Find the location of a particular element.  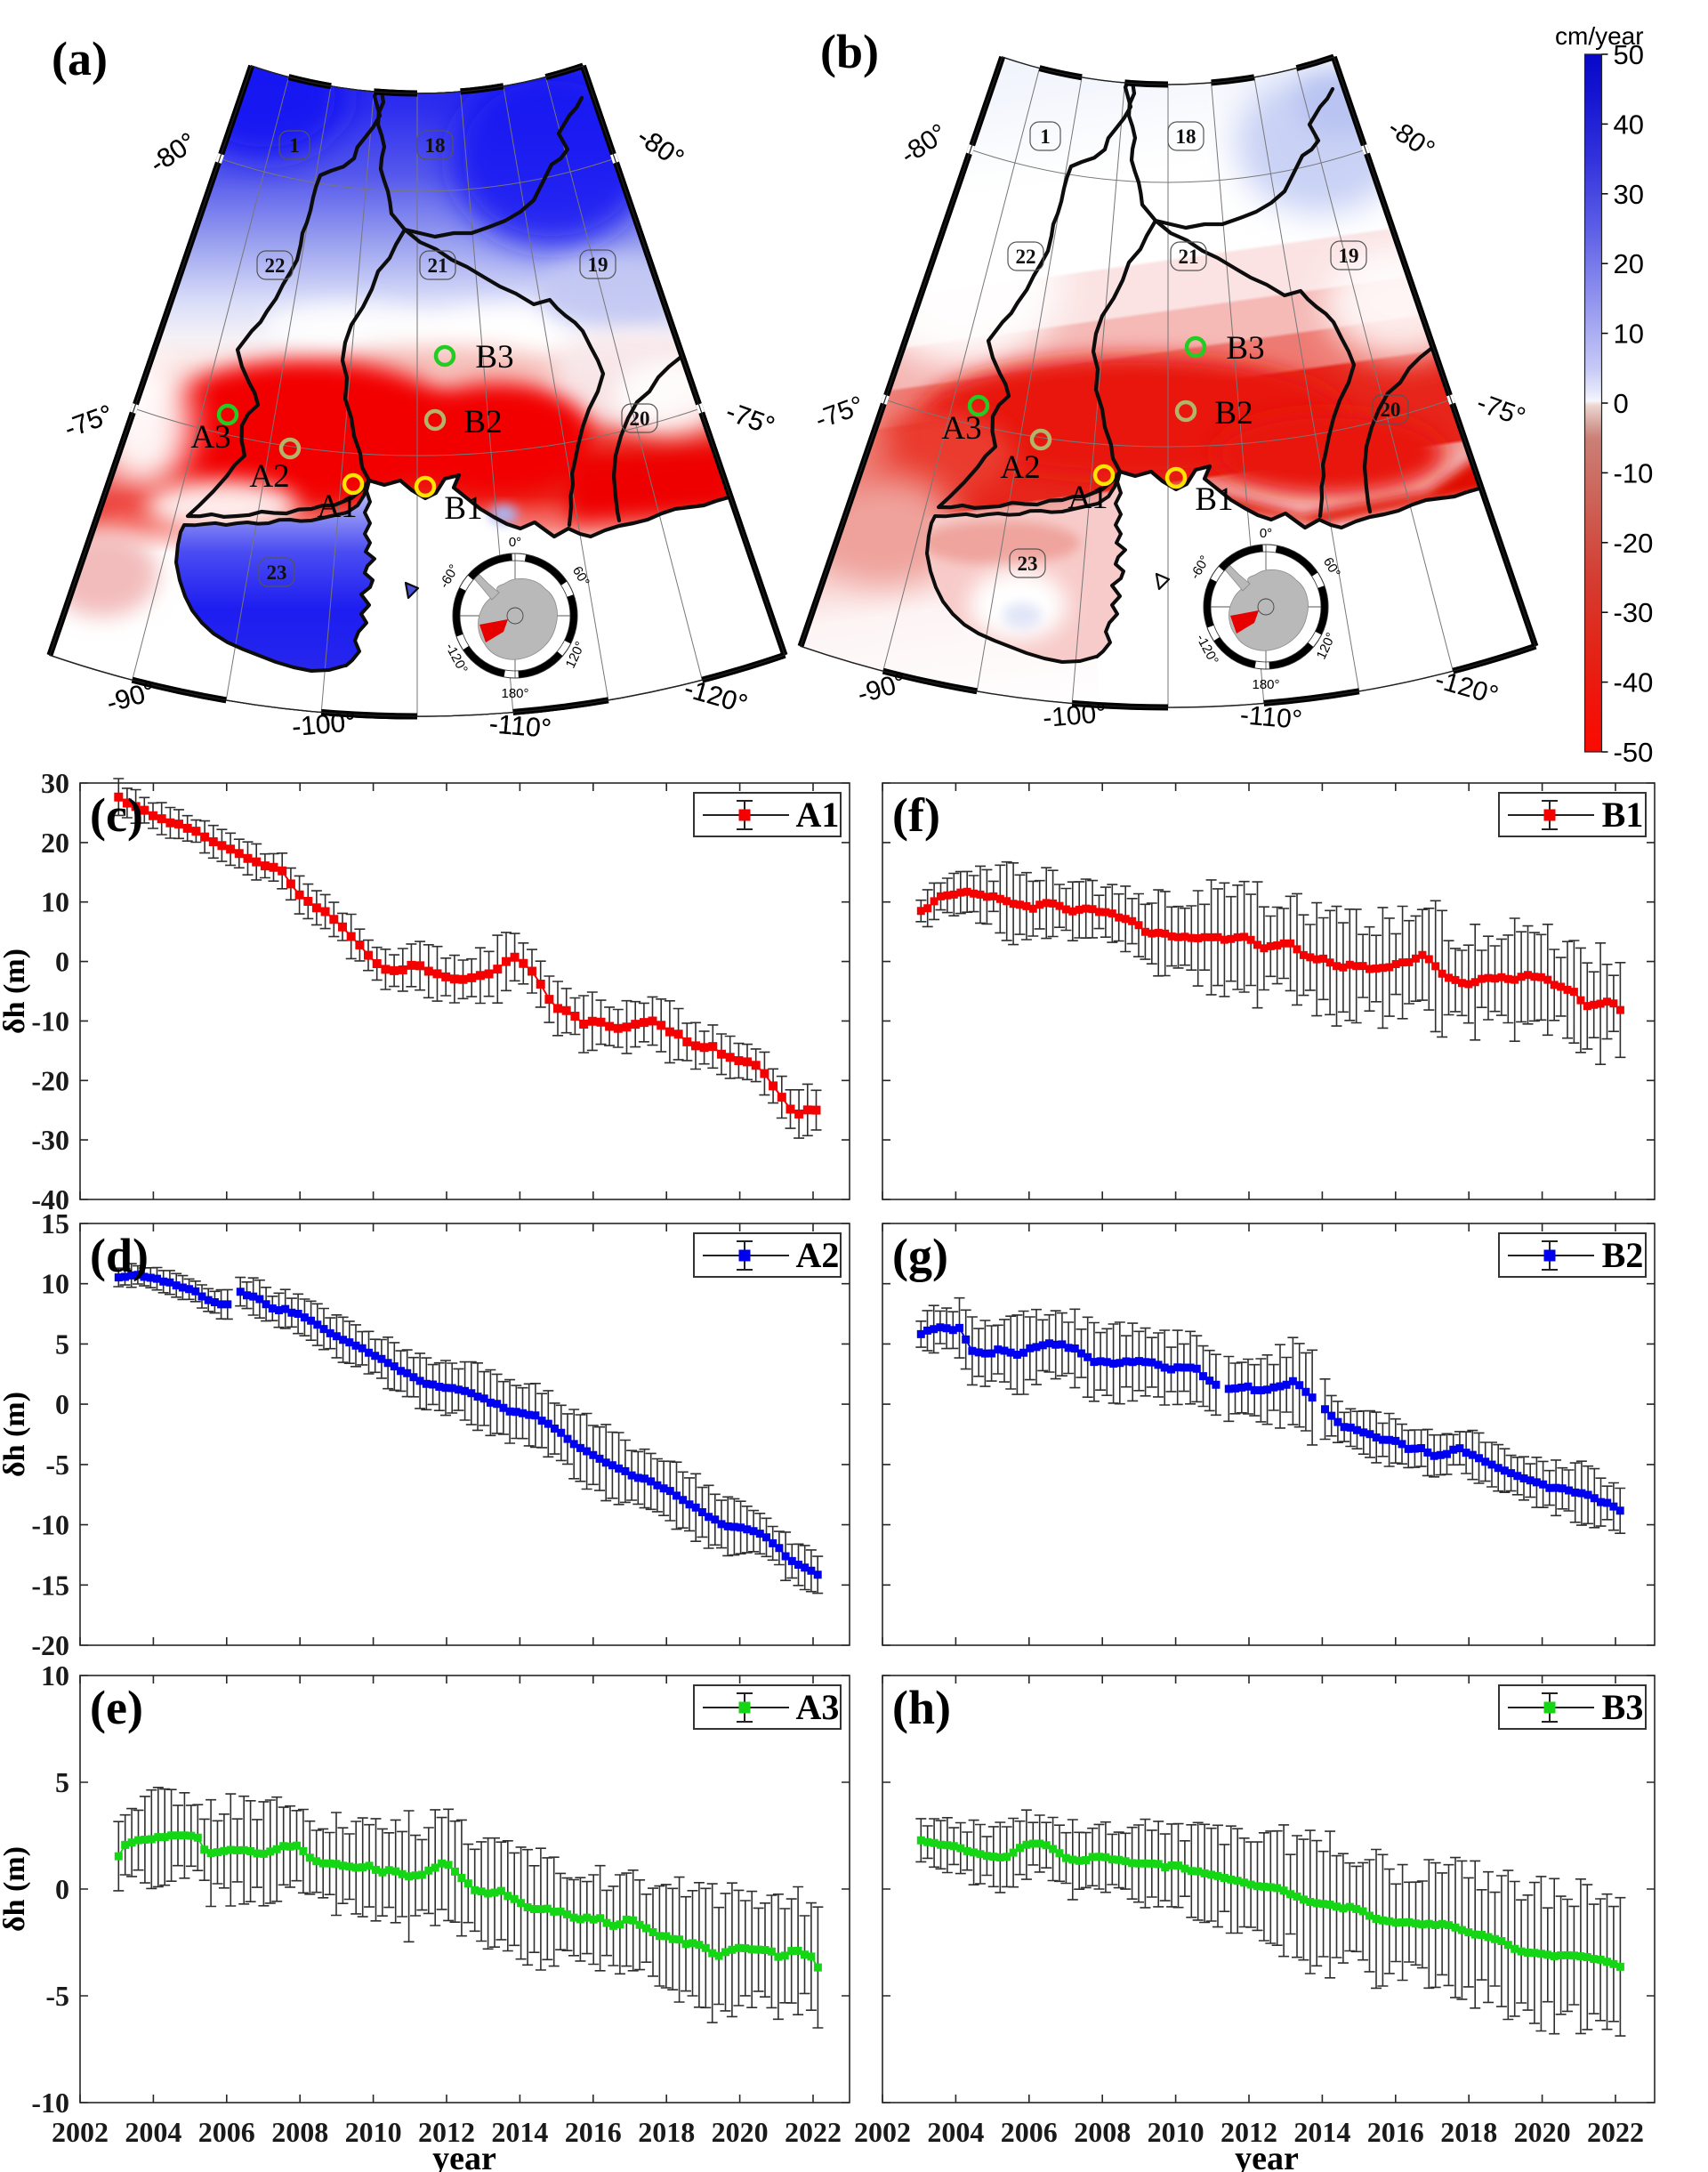

svg-text: cm/year is located at coordinates (1599, 36).